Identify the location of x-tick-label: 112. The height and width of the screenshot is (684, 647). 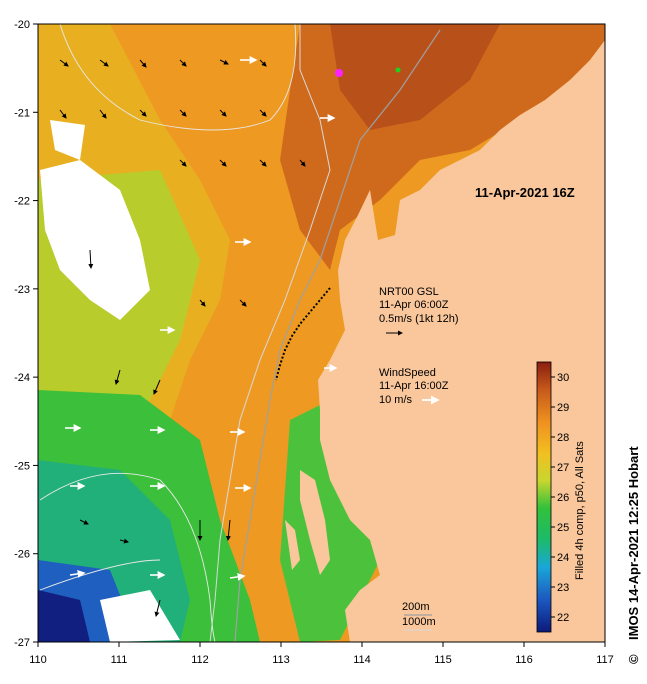
(200, 660).